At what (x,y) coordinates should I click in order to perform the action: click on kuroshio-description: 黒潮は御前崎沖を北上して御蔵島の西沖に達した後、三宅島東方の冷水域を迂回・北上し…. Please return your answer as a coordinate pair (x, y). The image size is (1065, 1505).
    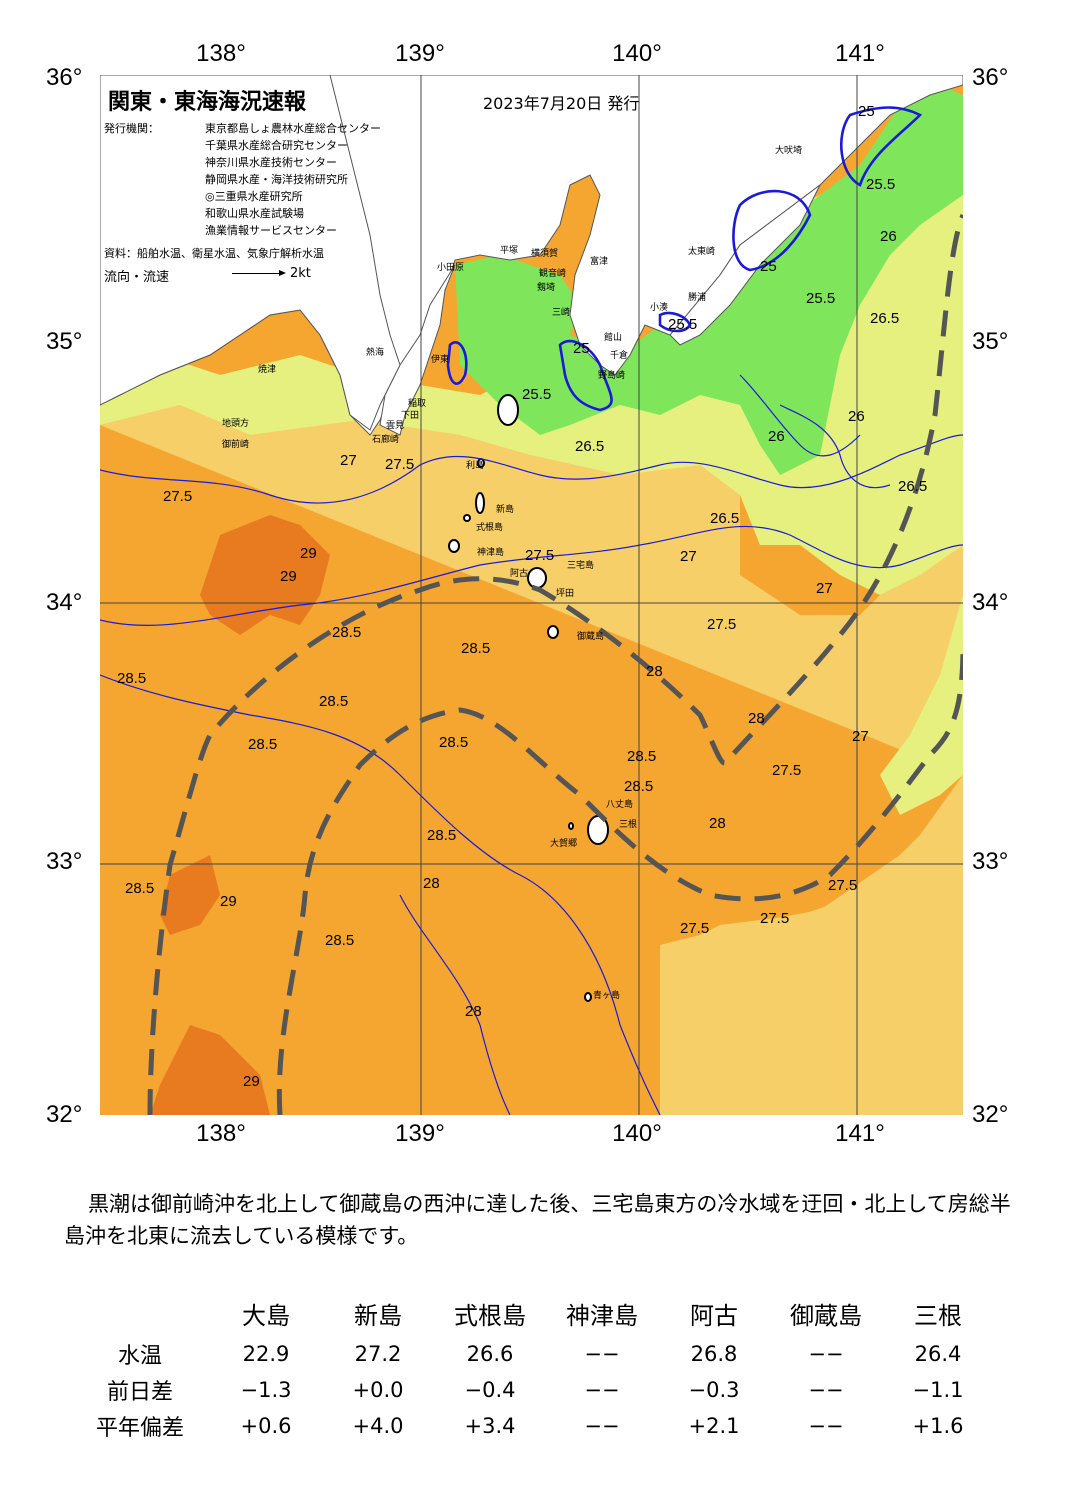
    Looking at the image, I should click on (537, 1220).